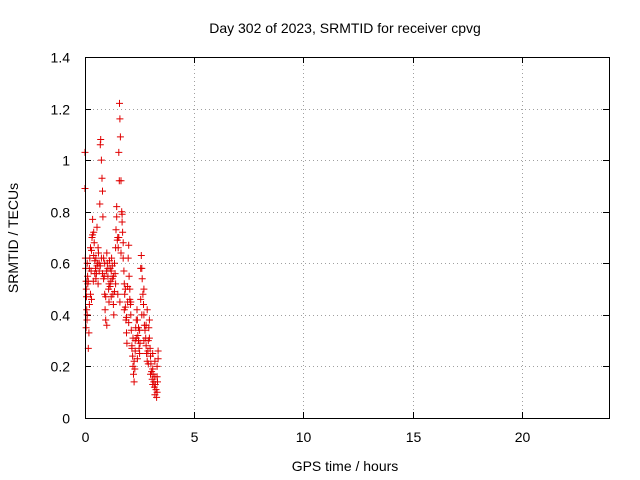 This screenshot has width=640, height=480. I want to click on data-points, so click(121, 250).